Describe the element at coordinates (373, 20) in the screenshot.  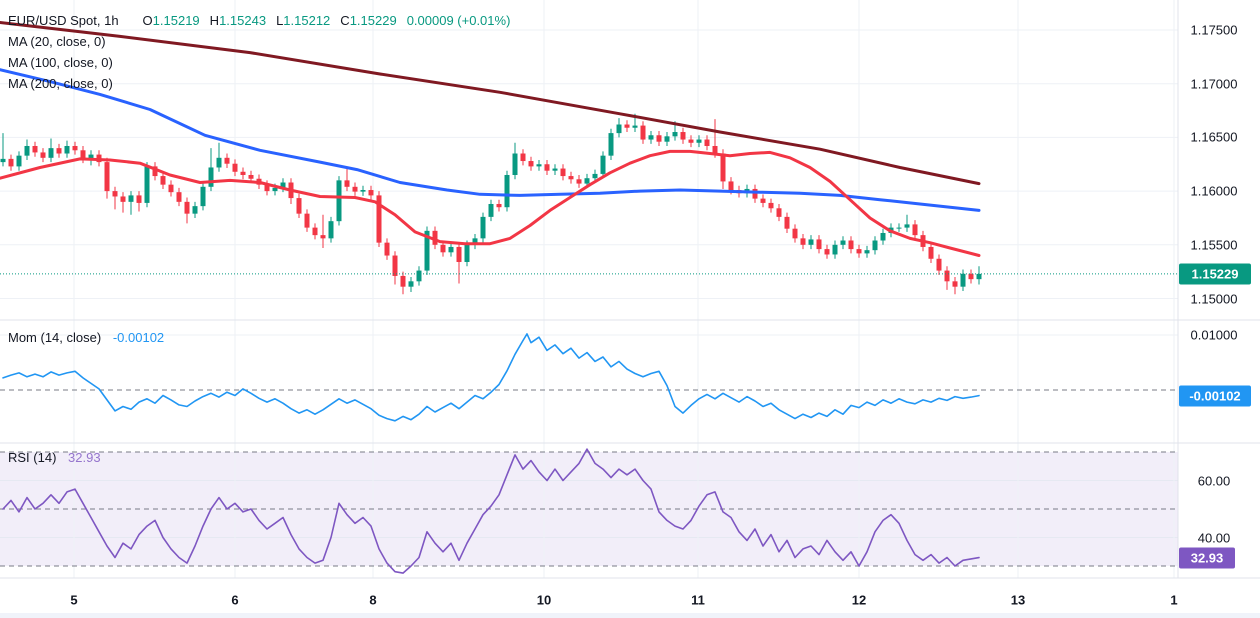
I see `ohlc-close-value: 1.15229` at that location.